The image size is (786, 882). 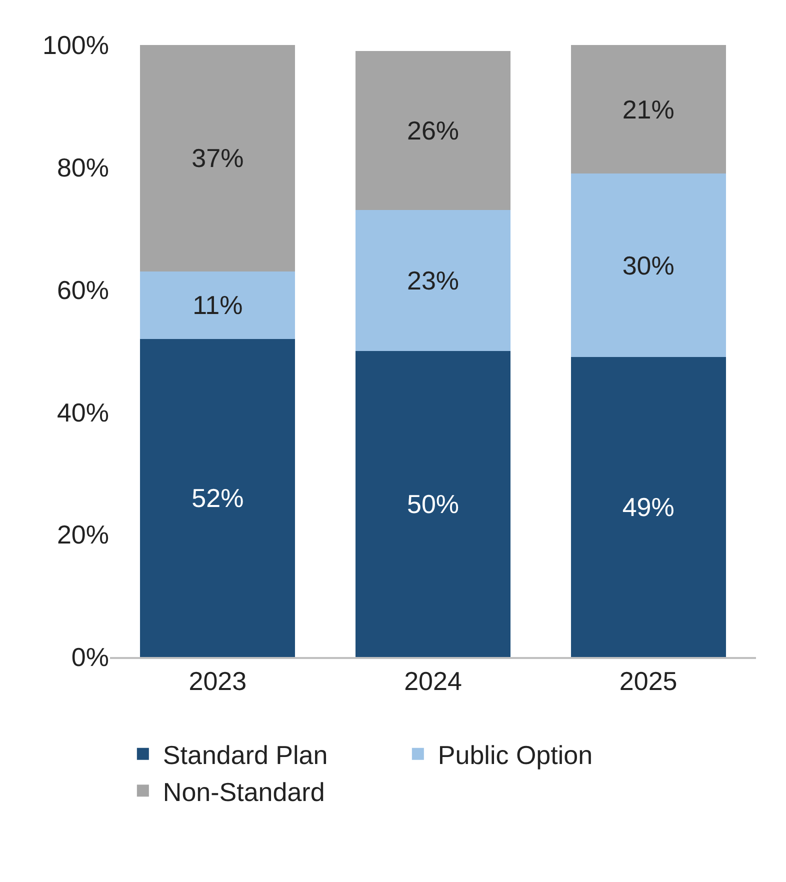 What do you see at coordinates (82, 535) in the screenshot?
I see `y-tick-label: 20%` at bounding box center [82, 535].